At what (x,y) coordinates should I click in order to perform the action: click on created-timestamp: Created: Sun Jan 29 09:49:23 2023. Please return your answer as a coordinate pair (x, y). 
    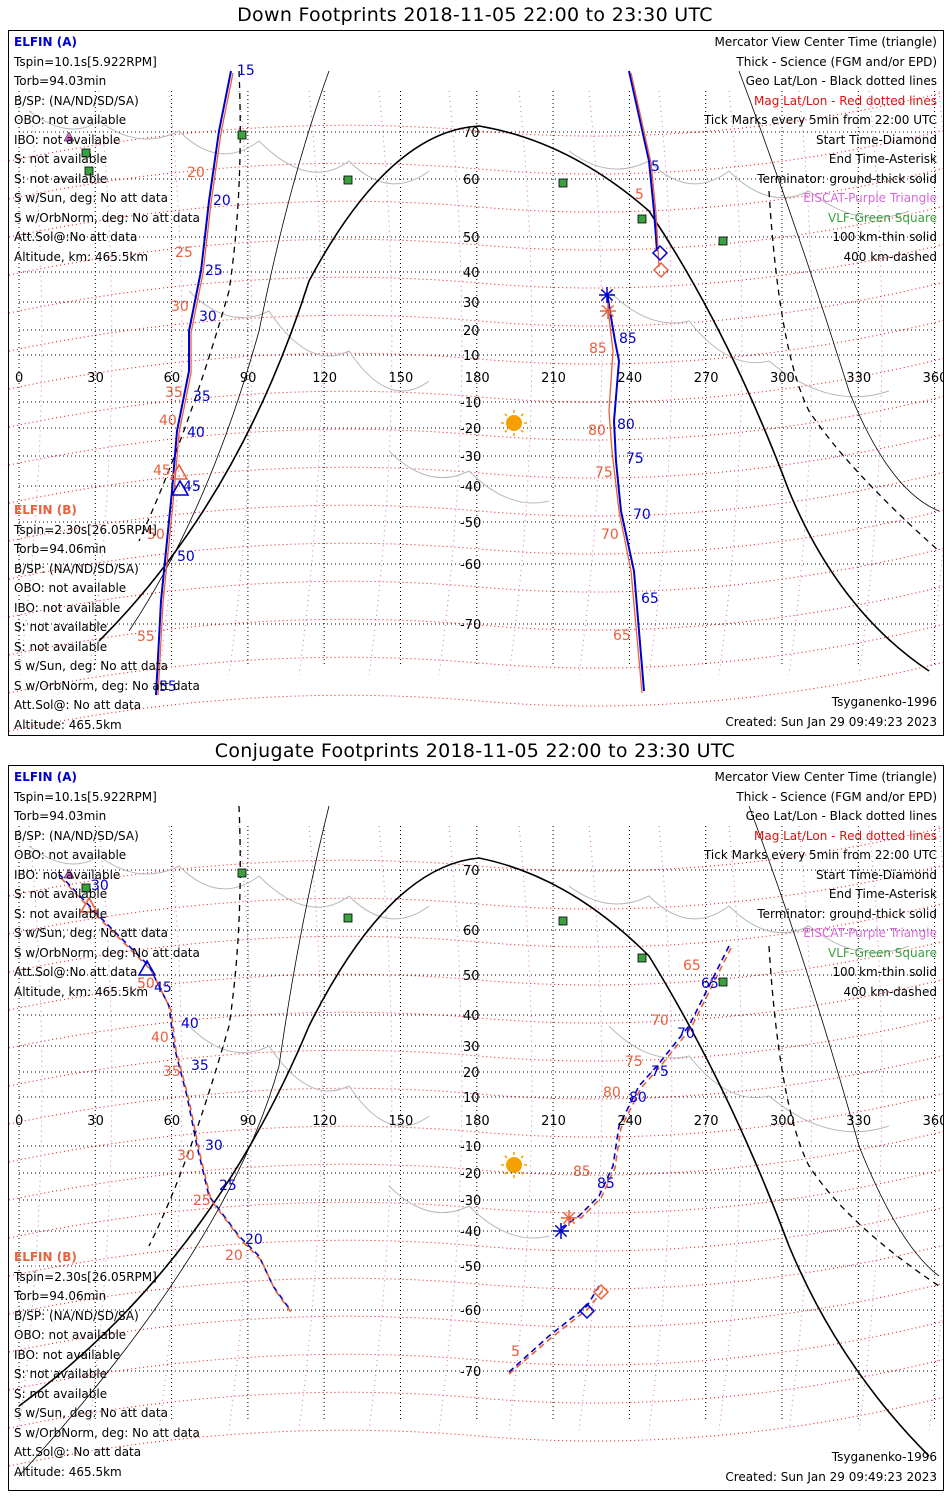
    Looking at the image, I should click on (831, 1477).